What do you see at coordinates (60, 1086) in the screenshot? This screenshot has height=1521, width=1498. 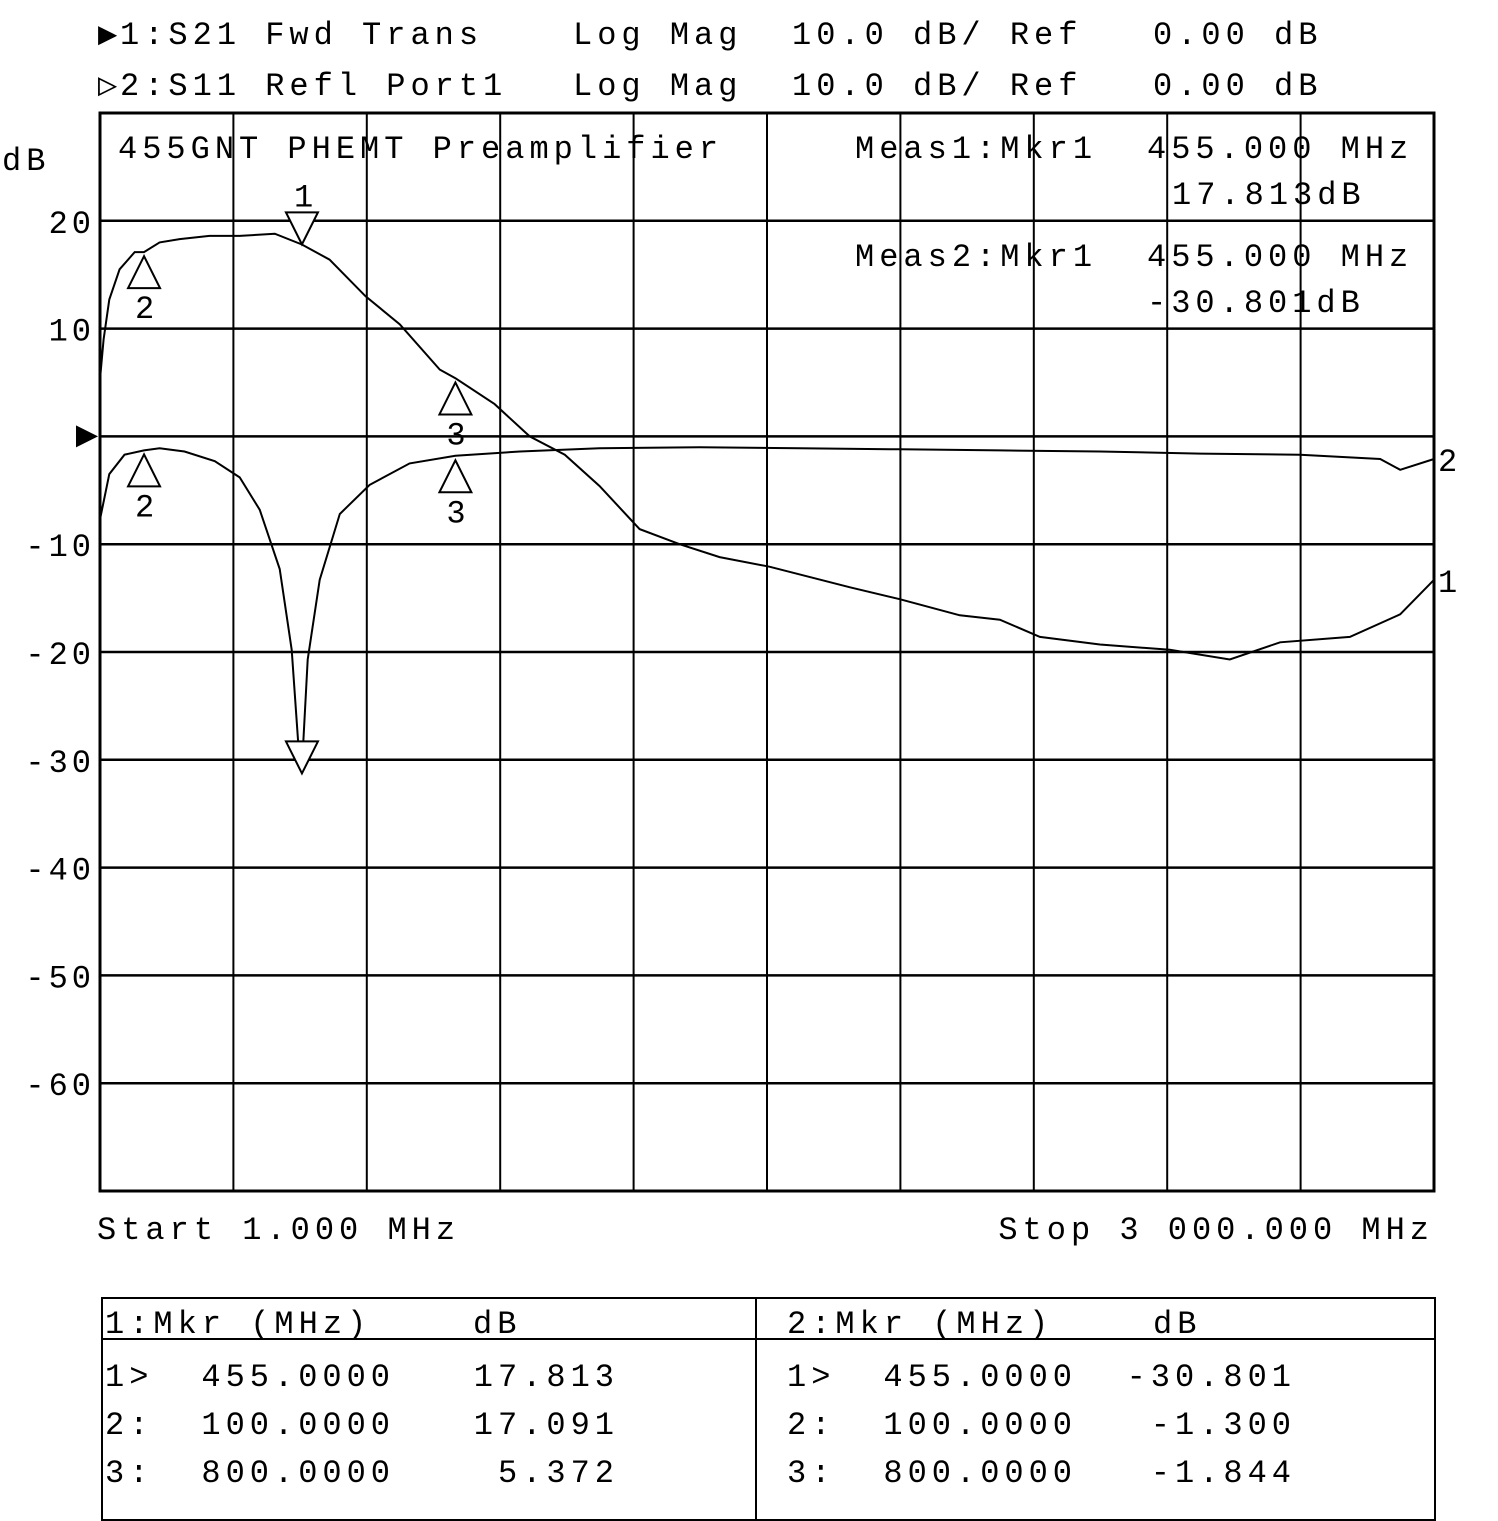 I see `y-tick-label: -60` at bounding box center [60, 1086].